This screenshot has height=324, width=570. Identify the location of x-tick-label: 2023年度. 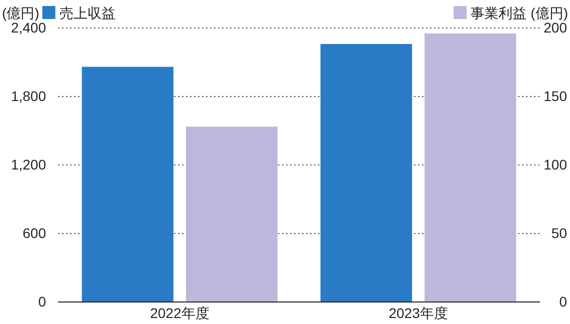
(418, 312).